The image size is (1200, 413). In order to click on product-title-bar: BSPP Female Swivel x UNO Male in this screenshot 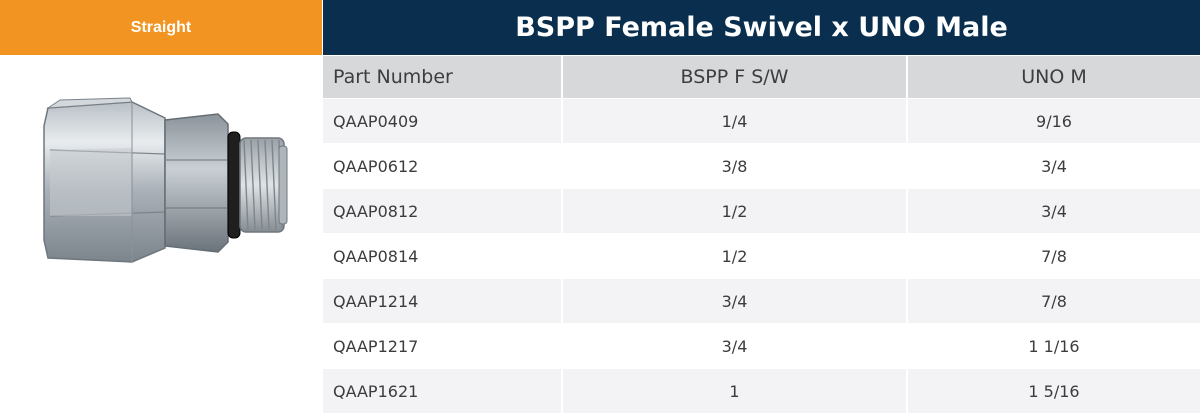, I will do `click(761, 27)`.